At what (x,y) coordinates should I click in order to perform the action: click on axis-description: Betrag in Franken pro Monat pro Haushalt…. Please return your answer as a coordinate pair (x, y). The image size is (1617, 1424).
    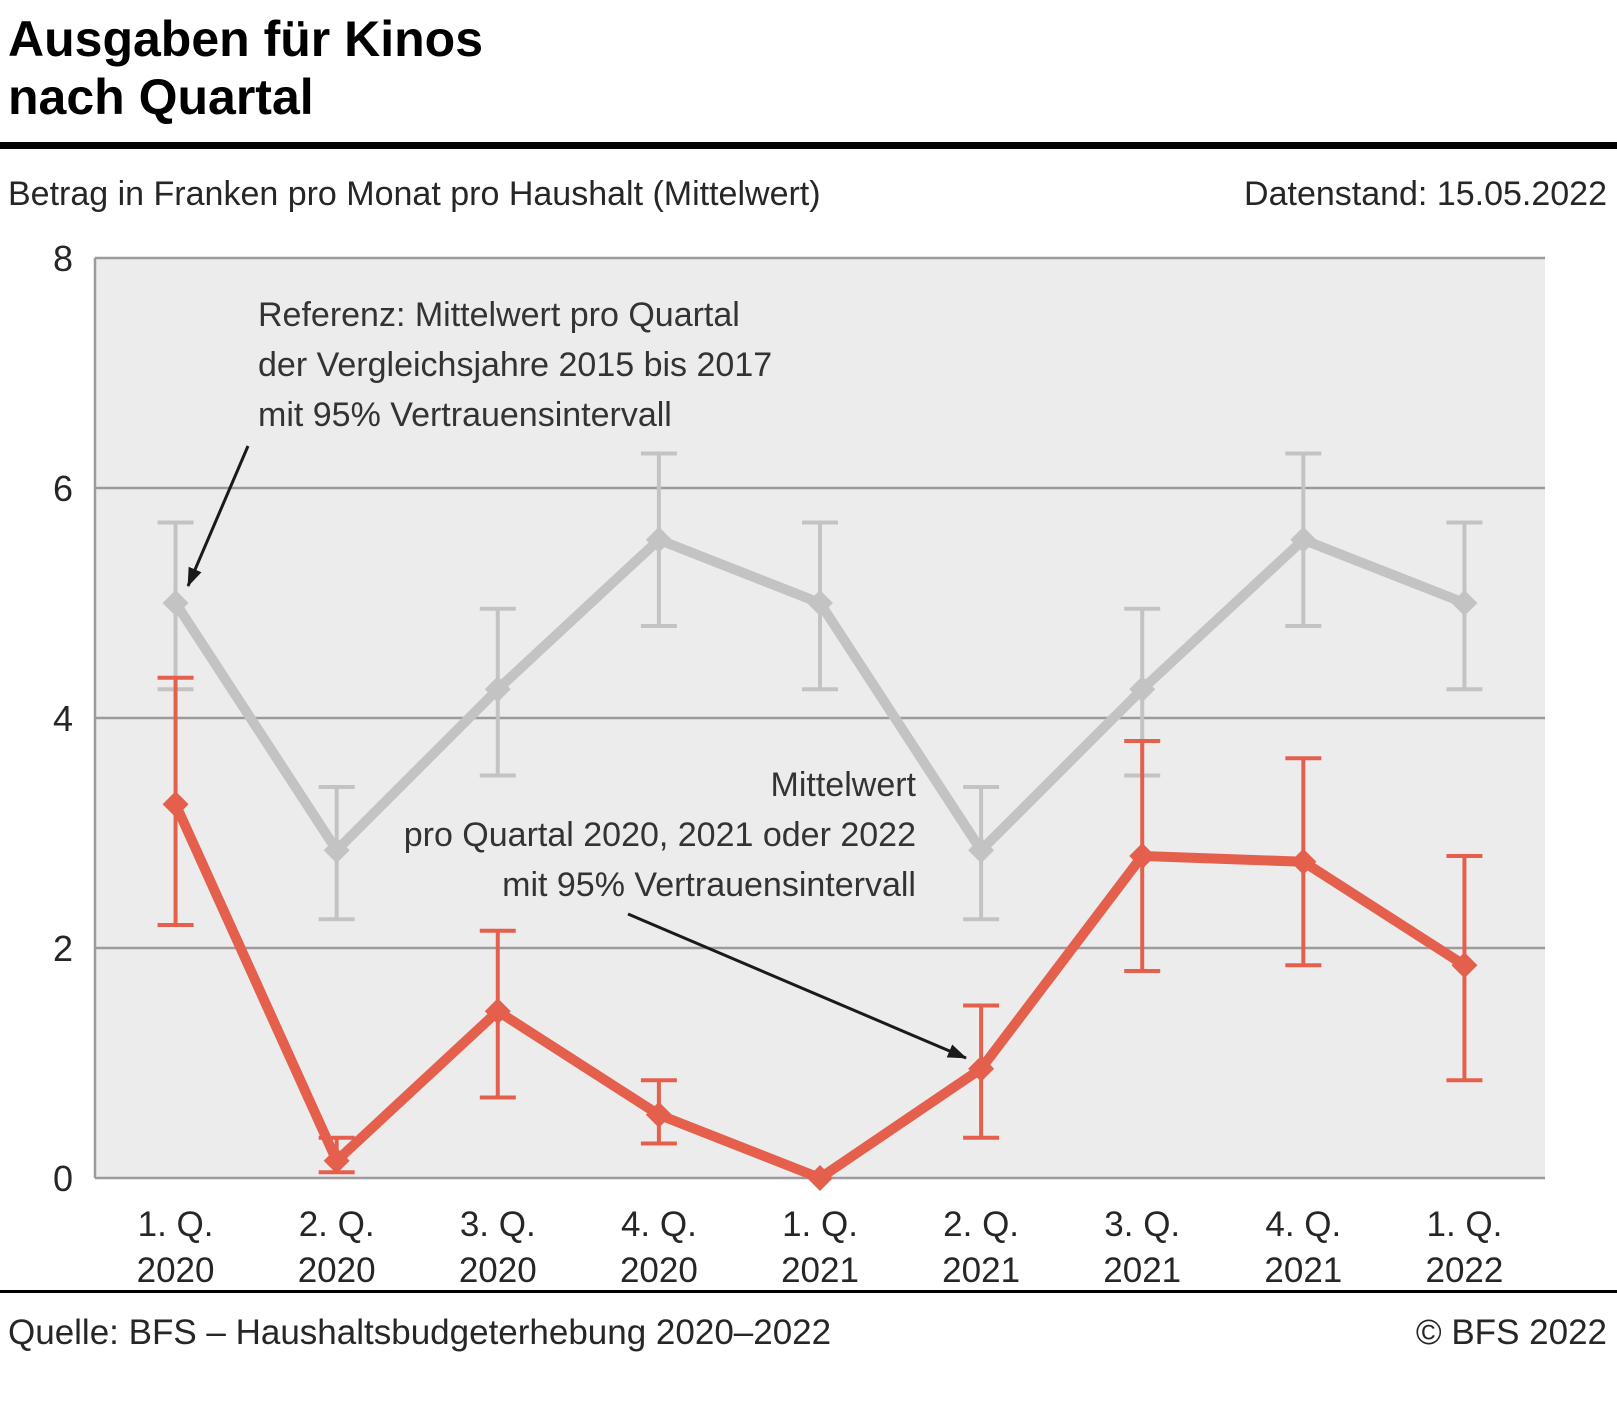
    Looking at the image, I should click on (414, 194).